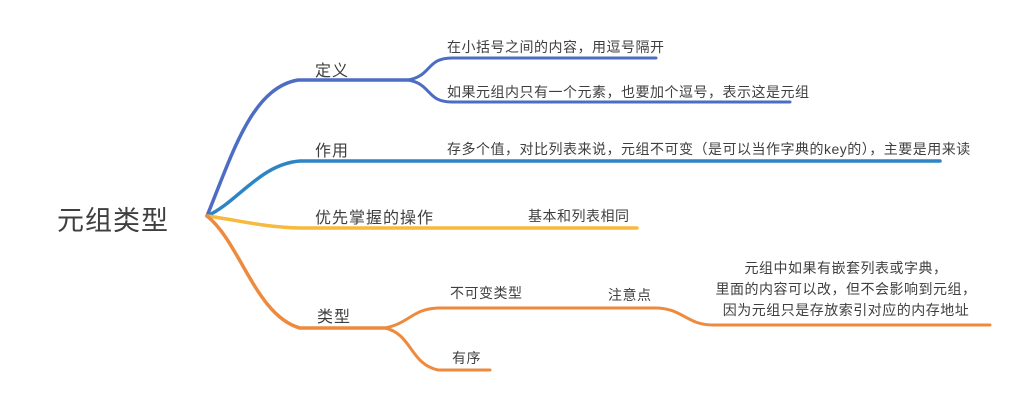 This screenshot has height=402, width=1017. What do you see at coordinates (307, 148) in the screenshot?
I see `branch-line-definition` at bounding box center [307, 148].